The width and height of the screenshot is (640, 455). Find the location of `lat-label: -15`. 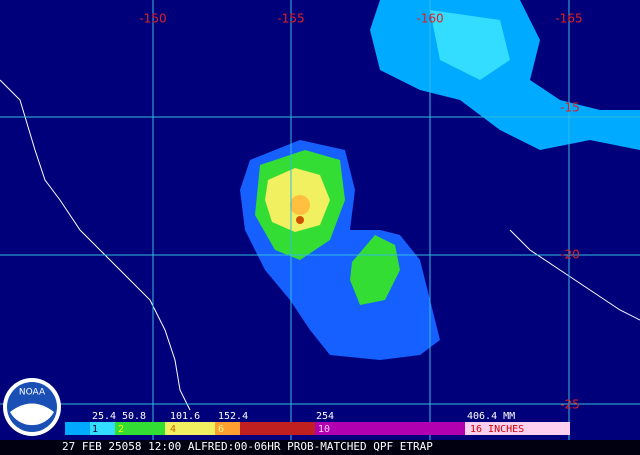

lat-label: -15 is located at coordinates (570, 108).